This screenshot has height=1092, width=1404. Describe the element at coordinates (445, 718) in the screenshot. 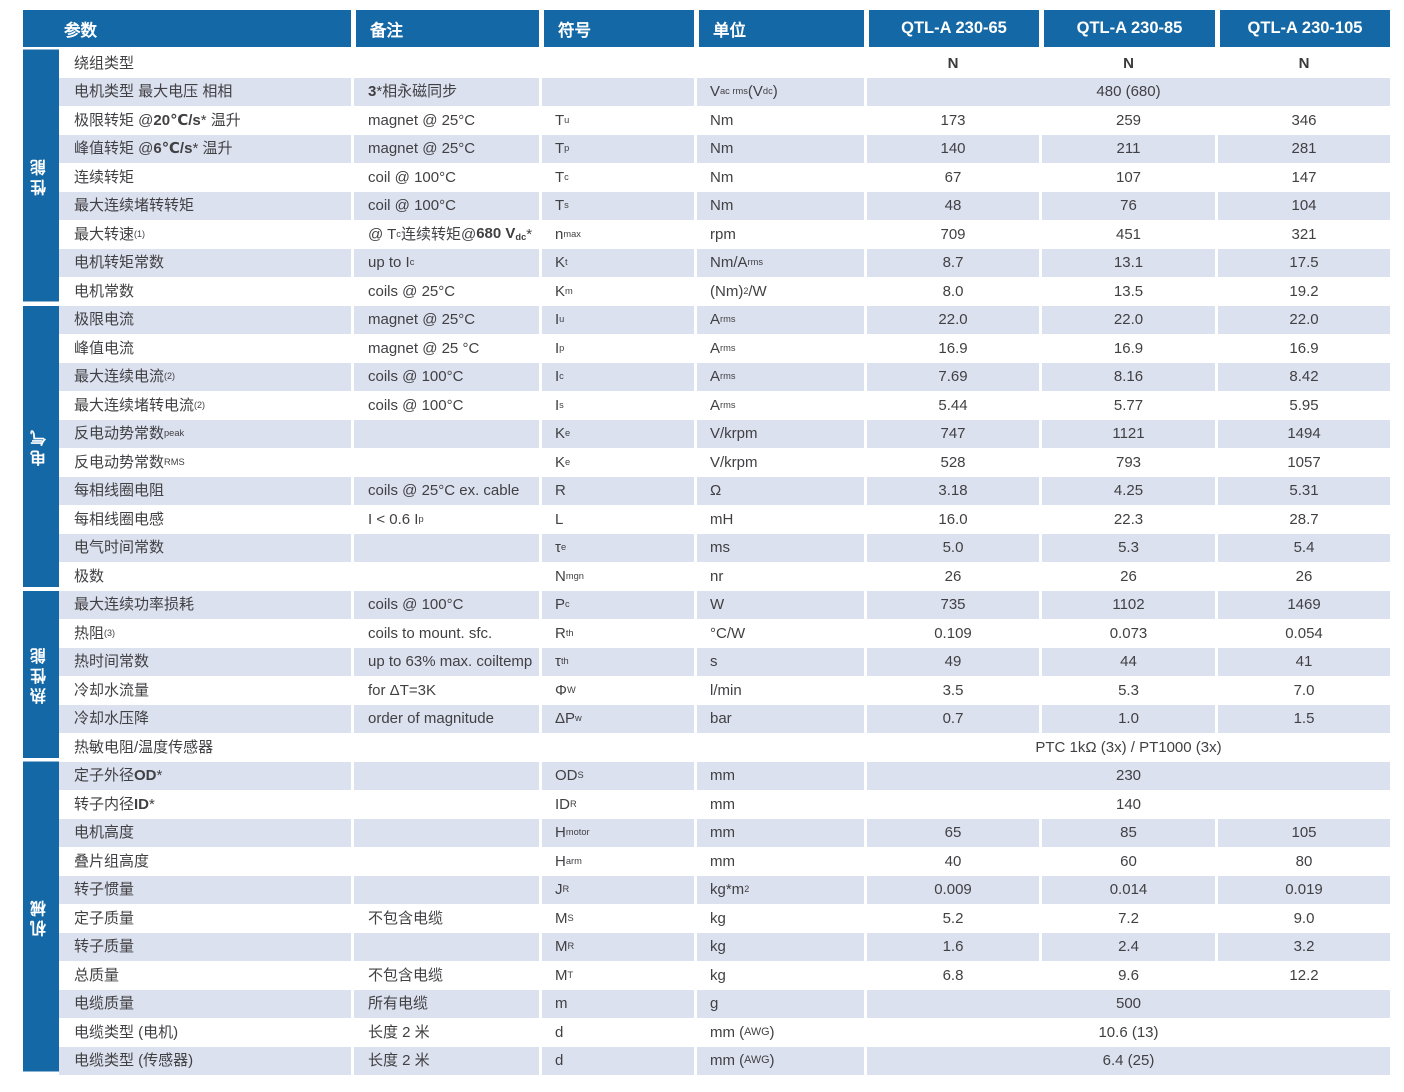

I see `note-cell: order of magnitude` at that location.